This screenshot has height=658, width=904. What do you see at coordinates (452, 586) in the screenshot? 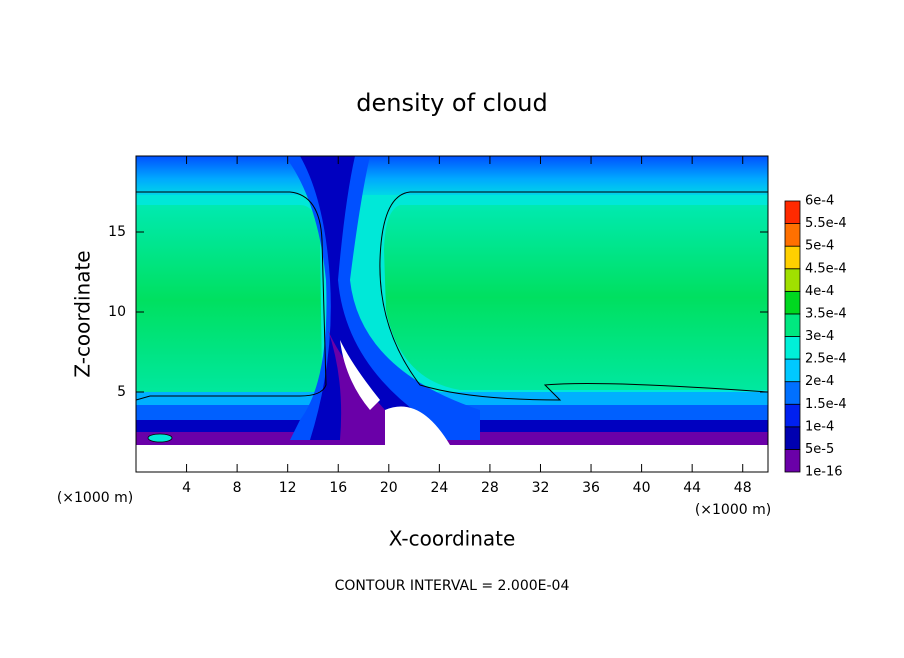
I see `contour-note: CONTOUR INTERVAL = 2.000E-04` at bounding box center [452, 586].